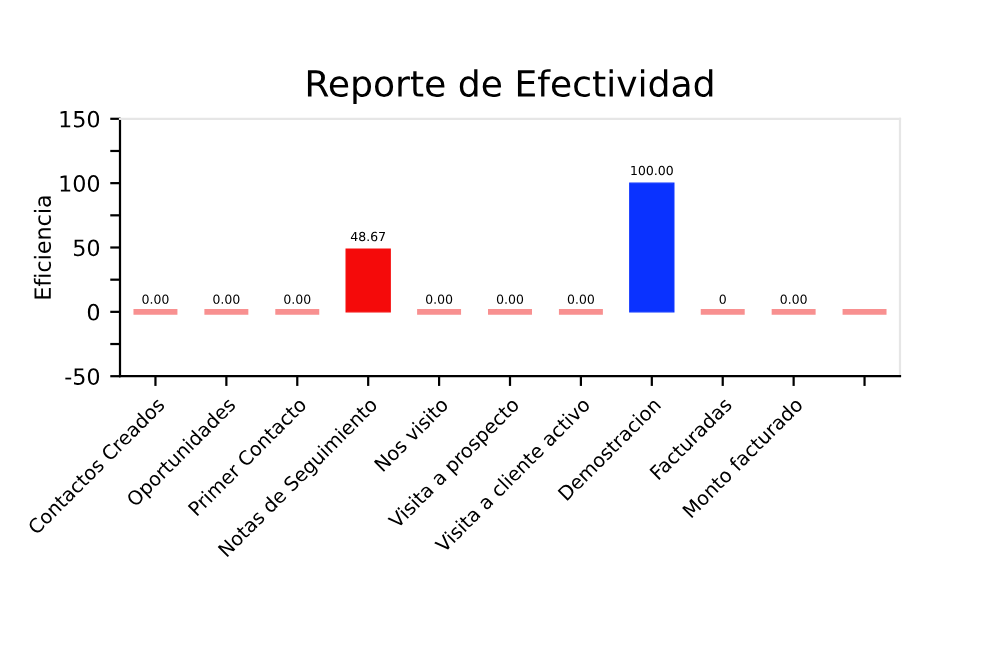 The image size is (1000, 660). Describe the element at coordinates (80, 119) in the screenshot. I see `y-tick-label: 150` at that location.